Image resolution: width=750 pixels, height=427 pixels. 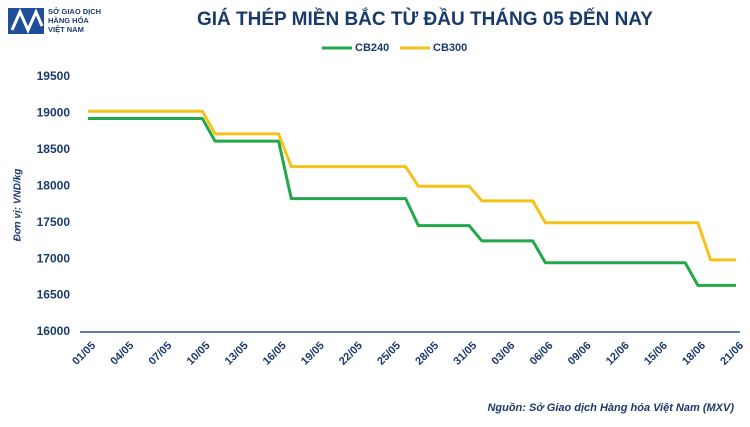 What do you see at coordinates (465, 354) in the screenshot?
I see `x-tick-label: 31/05` at bounding box center [465, 354].